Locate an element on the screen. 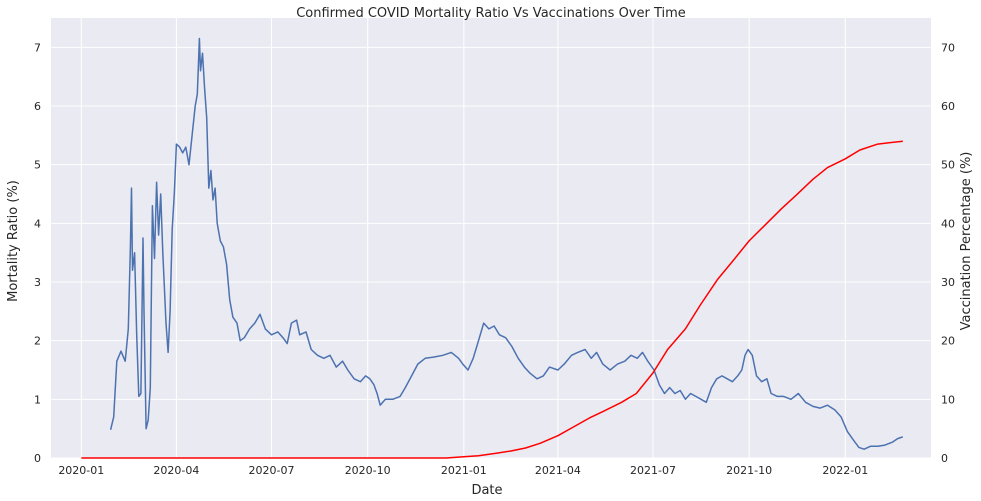  y-tick-label-left: 6 is located at coordinates (37, 106).